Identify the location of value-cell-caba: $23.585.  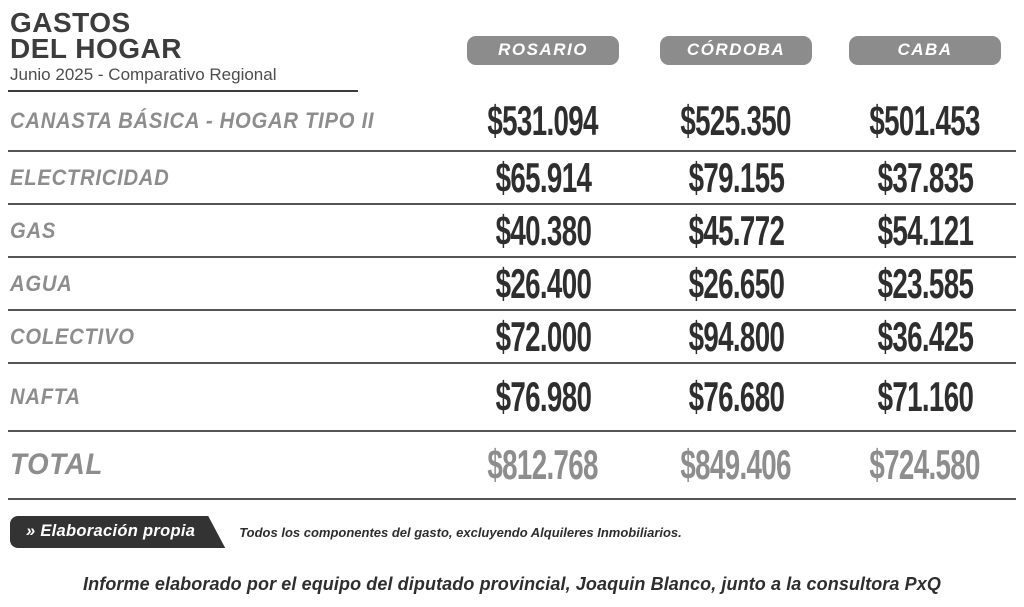
(925, 284).